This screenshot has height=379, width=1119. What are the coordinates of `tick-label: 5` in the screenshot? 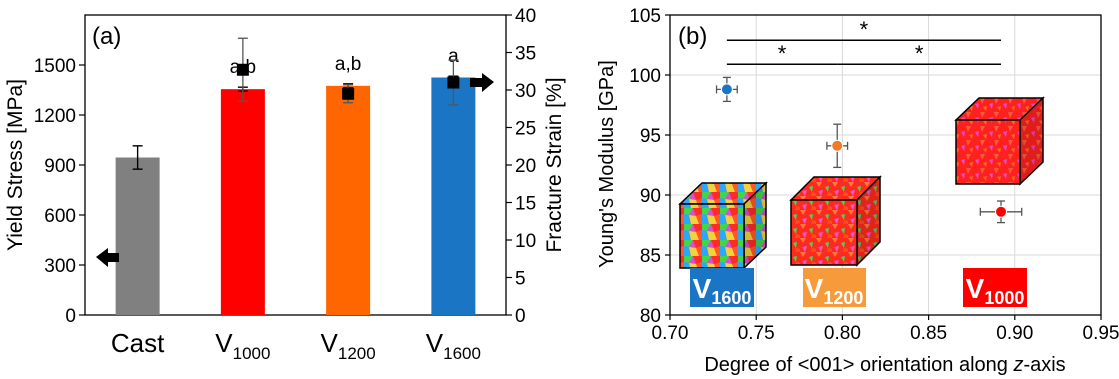 It's located at (520, 279).